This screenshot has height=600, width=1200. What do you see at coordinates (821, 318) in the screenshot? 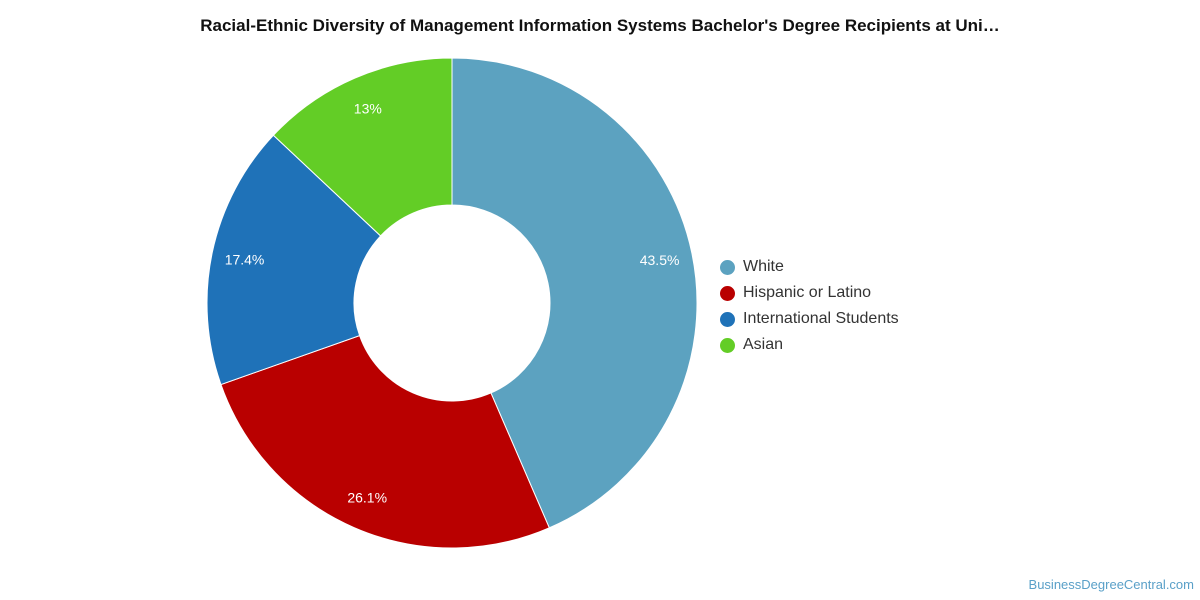
I see `legend-label: International Students` at bounding box center [821, 318].